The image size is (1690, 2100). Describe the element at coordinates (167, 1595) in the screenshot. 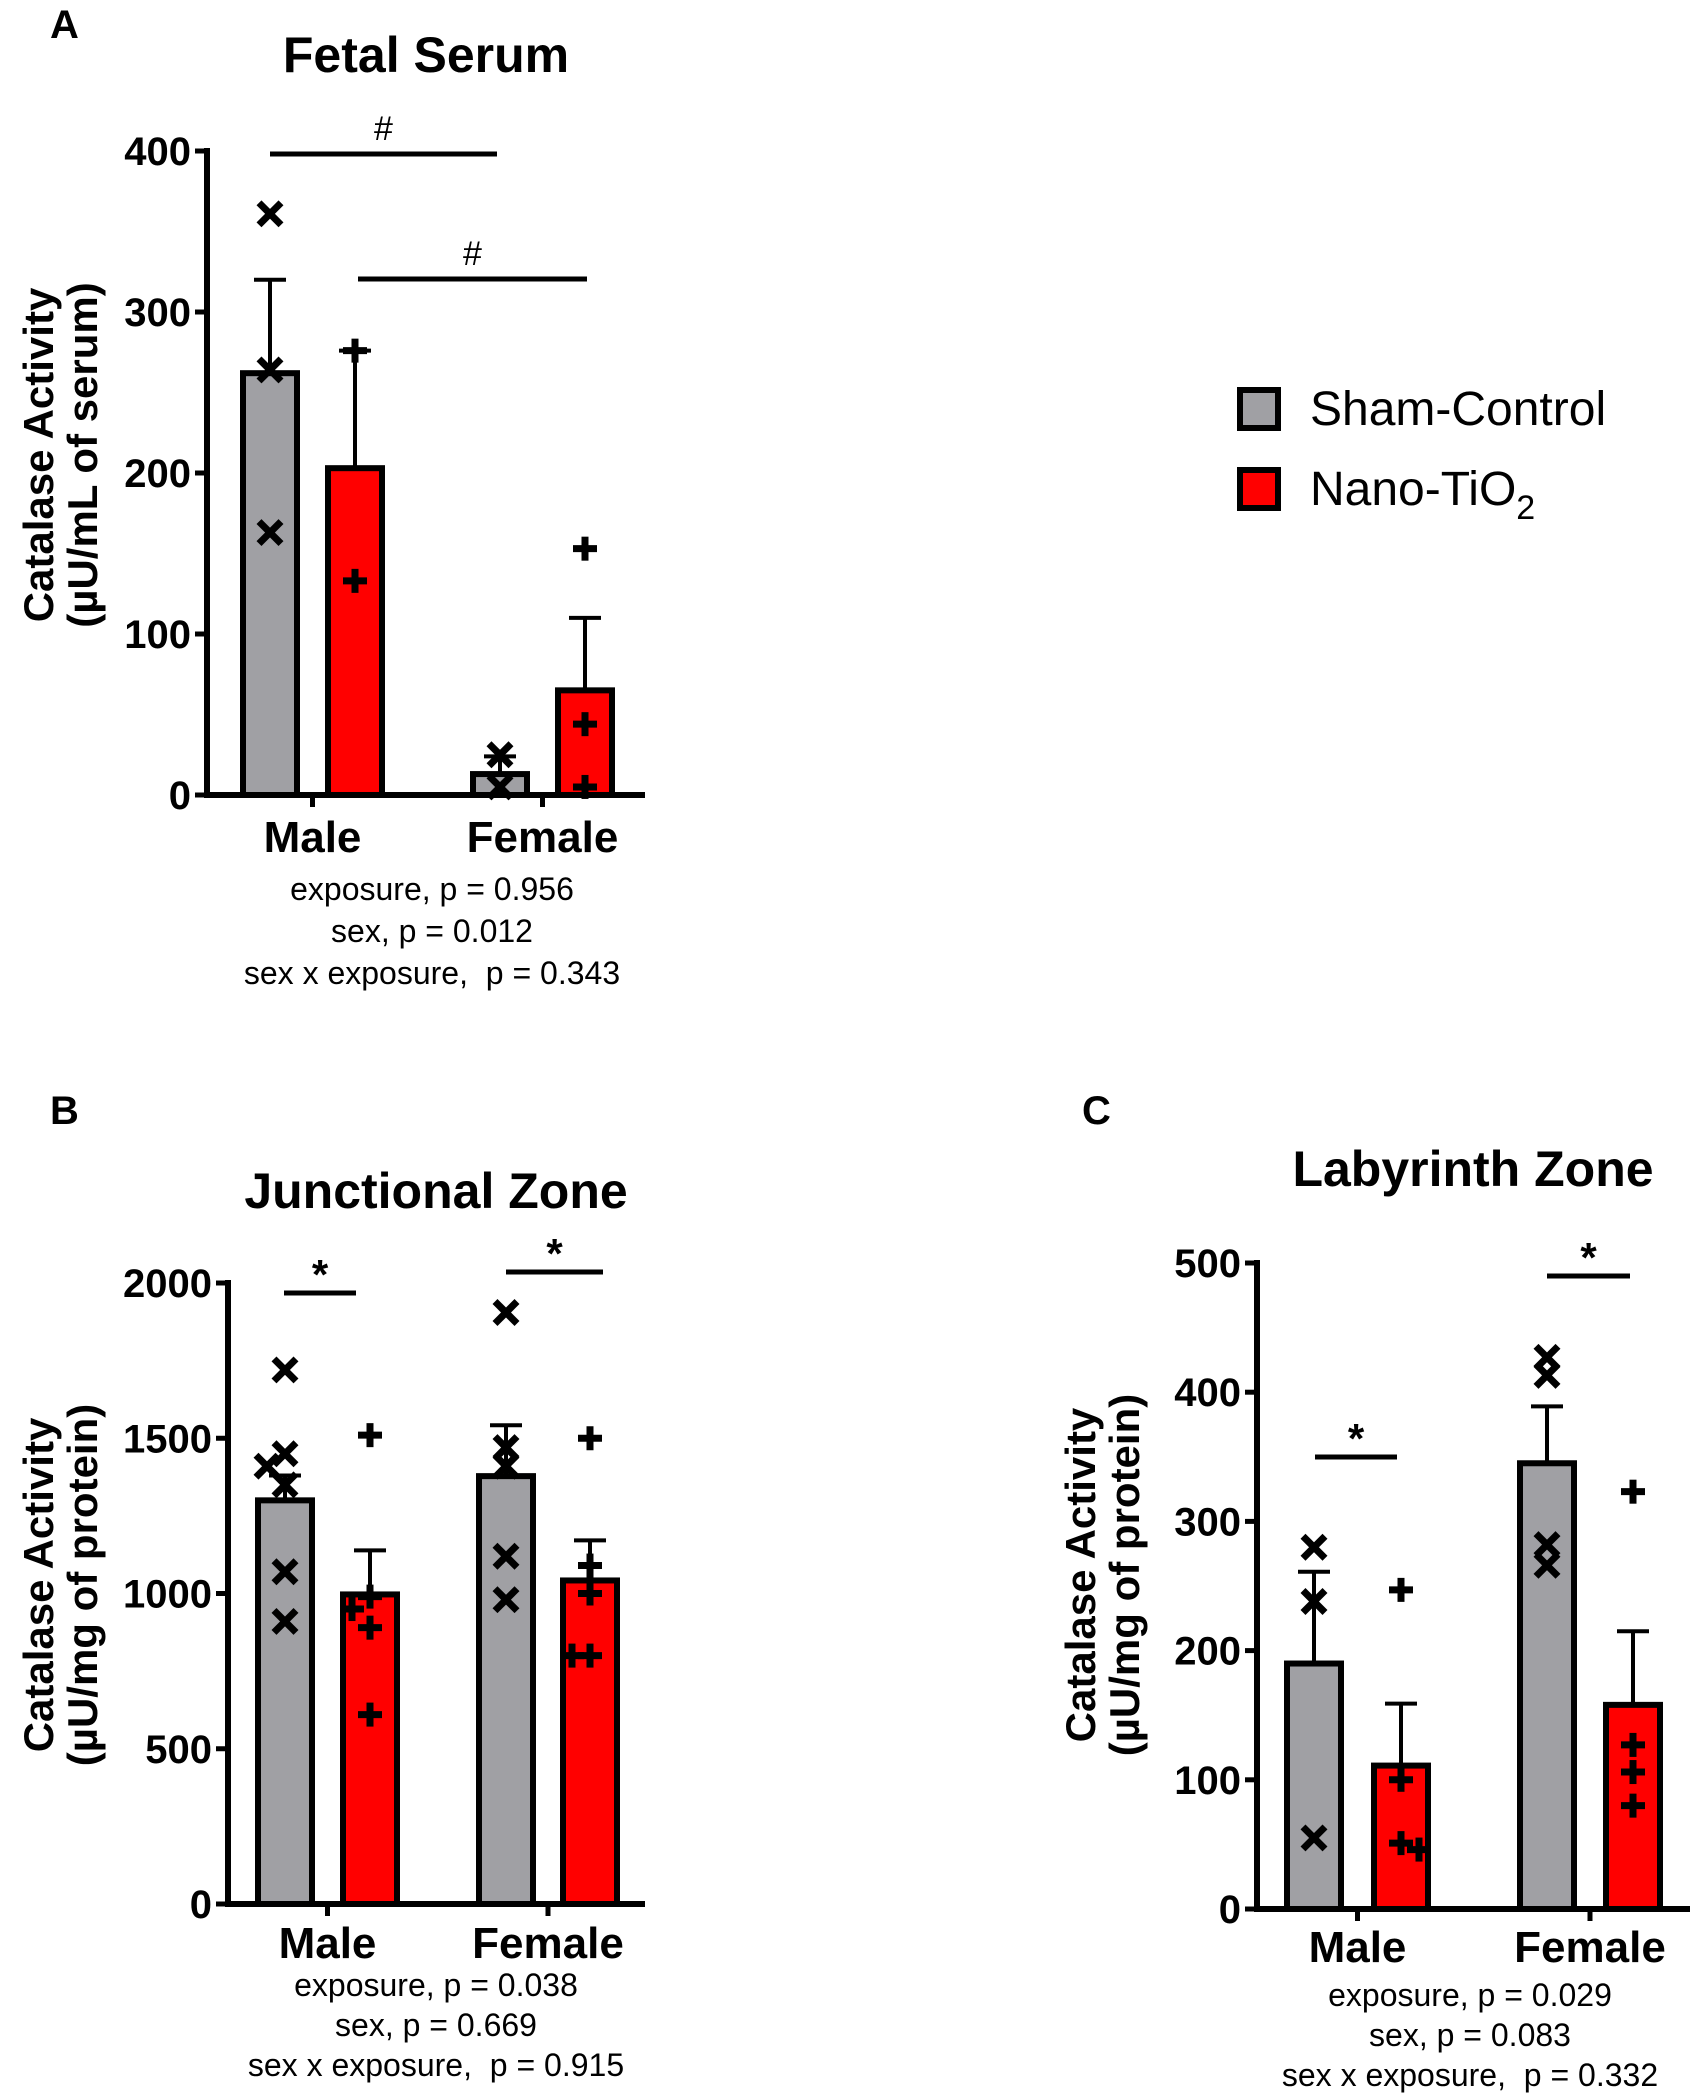

I see `y-tick-label: 1000` at that location.